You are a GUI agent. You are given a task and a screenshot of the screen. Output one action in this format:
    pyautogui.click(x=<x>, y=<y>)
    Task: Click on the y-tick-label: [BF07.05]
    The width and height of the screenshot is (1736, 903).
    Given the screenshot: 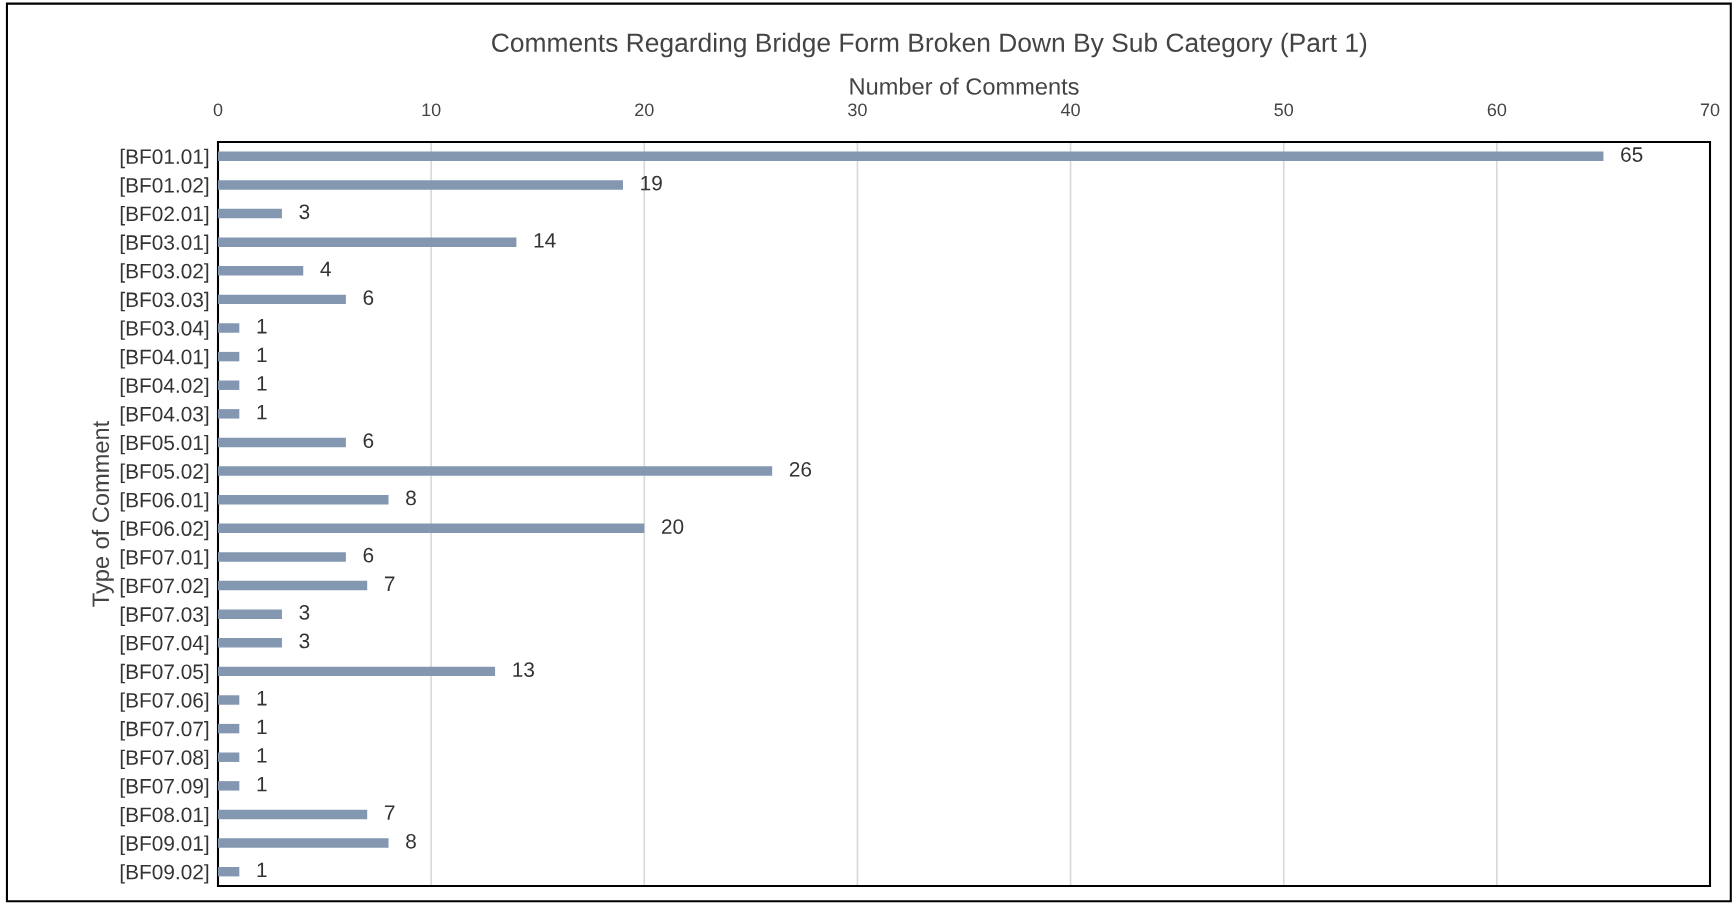 What is the action you would take?
    pyautogui.click(x=164, y=673)
    